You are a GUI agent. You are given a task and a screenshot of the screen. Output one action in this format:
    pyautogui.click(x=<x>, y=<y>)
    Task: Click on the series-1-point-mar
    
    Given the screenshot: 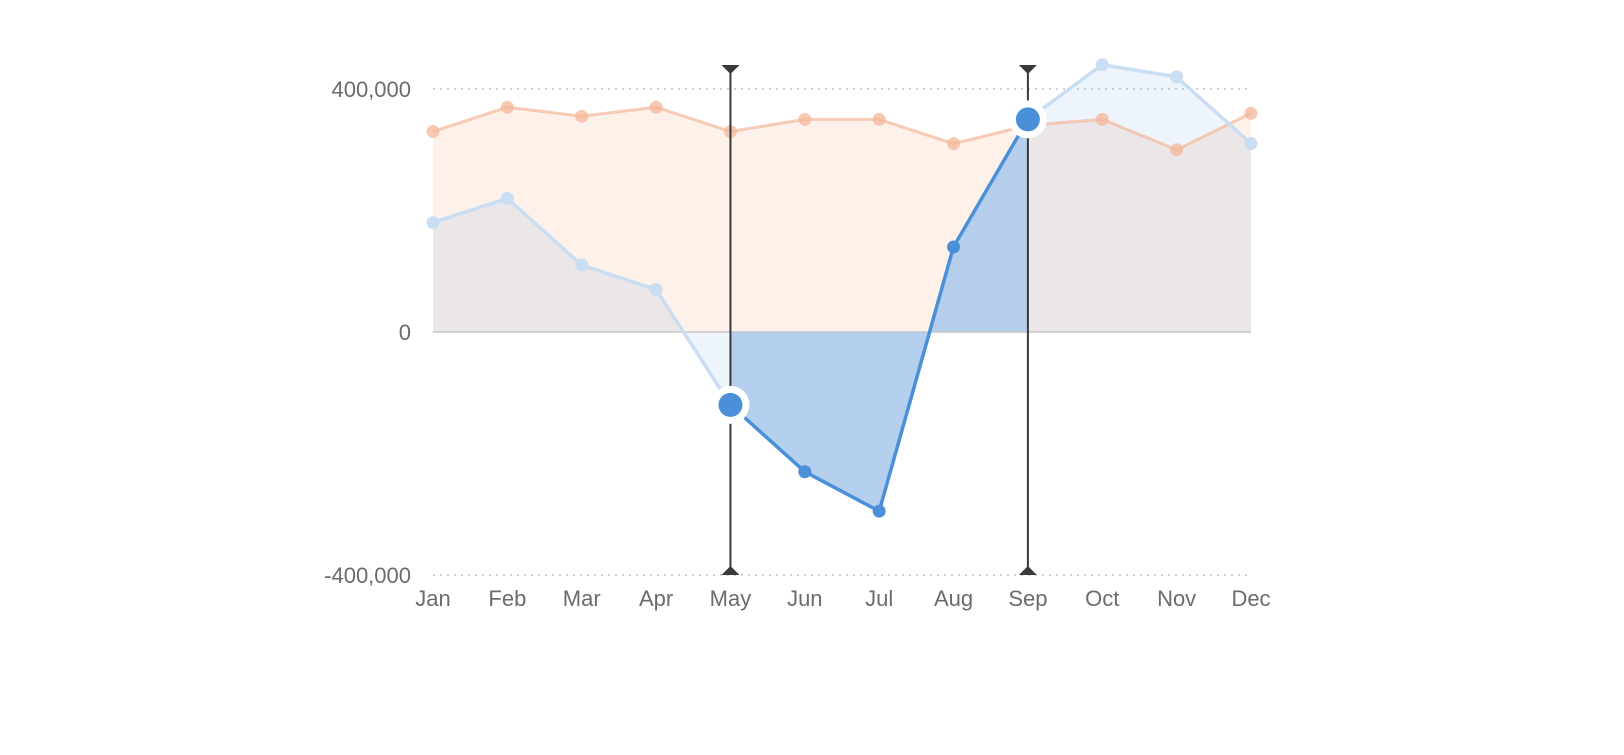 What is the action you would take?
    pyautogui.click(x=582, y=116)
    